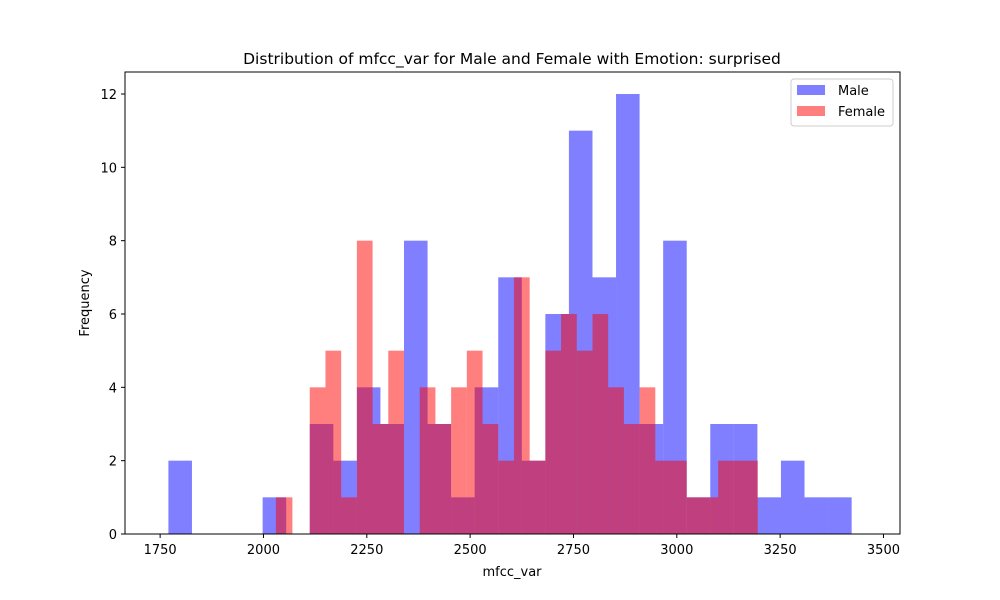 This screenshot has height=600, width=1000. I want to click on x-tick-label: 2750, so click(573, 550).